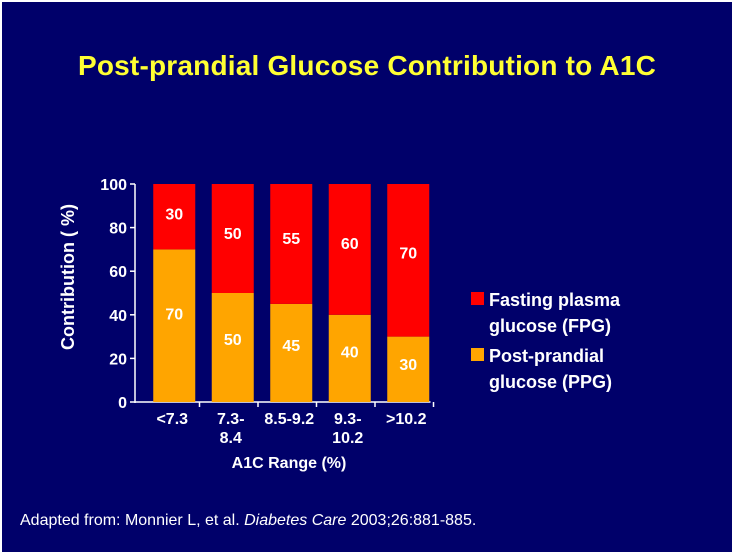  Describe the element at coordinates (118, 316) in the screenshot. I see `y-tick-label: 40` at that location.